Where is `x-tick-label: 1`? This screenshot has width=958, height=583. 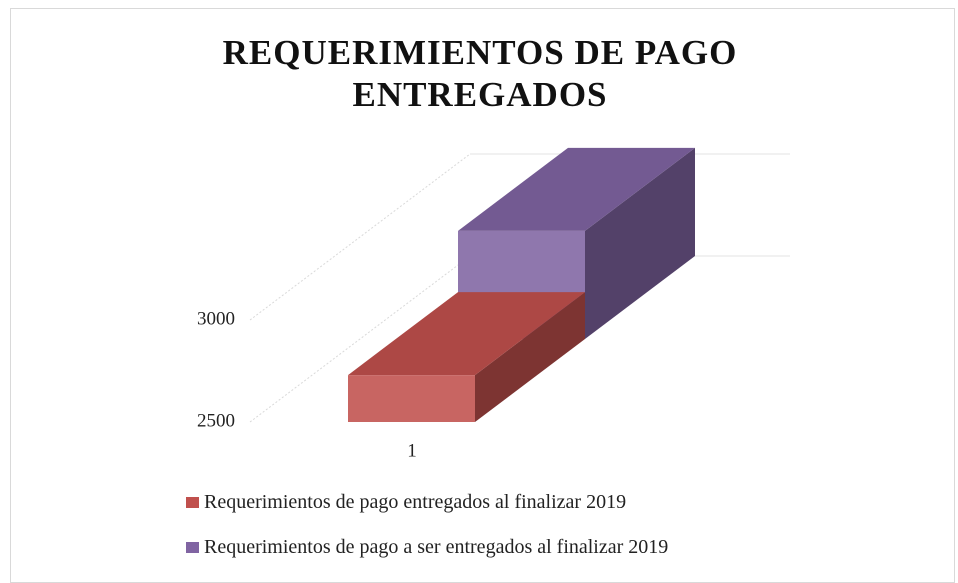
x-tick-label: 1 is located at coordinates (412, 450).